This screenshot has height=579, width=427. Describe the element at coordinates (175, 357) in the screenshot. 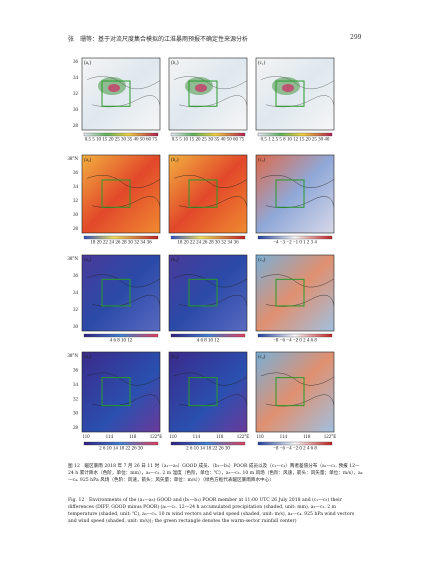

I see `panel-label: (b₄)` at that location.